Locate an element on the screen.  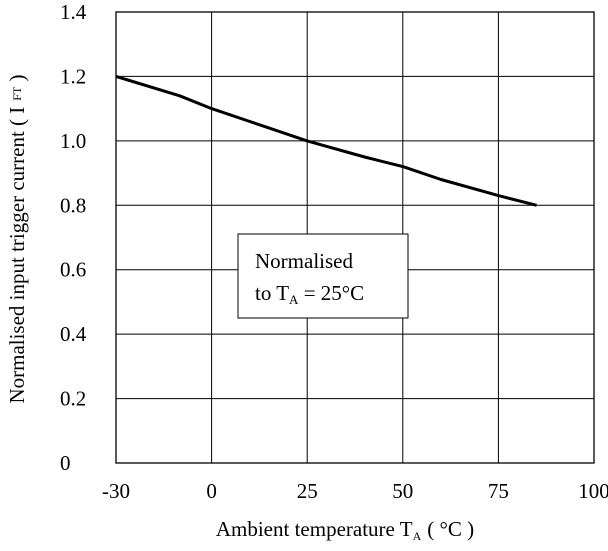
x-tick-label: 25 is located at coordinates (307, 491).